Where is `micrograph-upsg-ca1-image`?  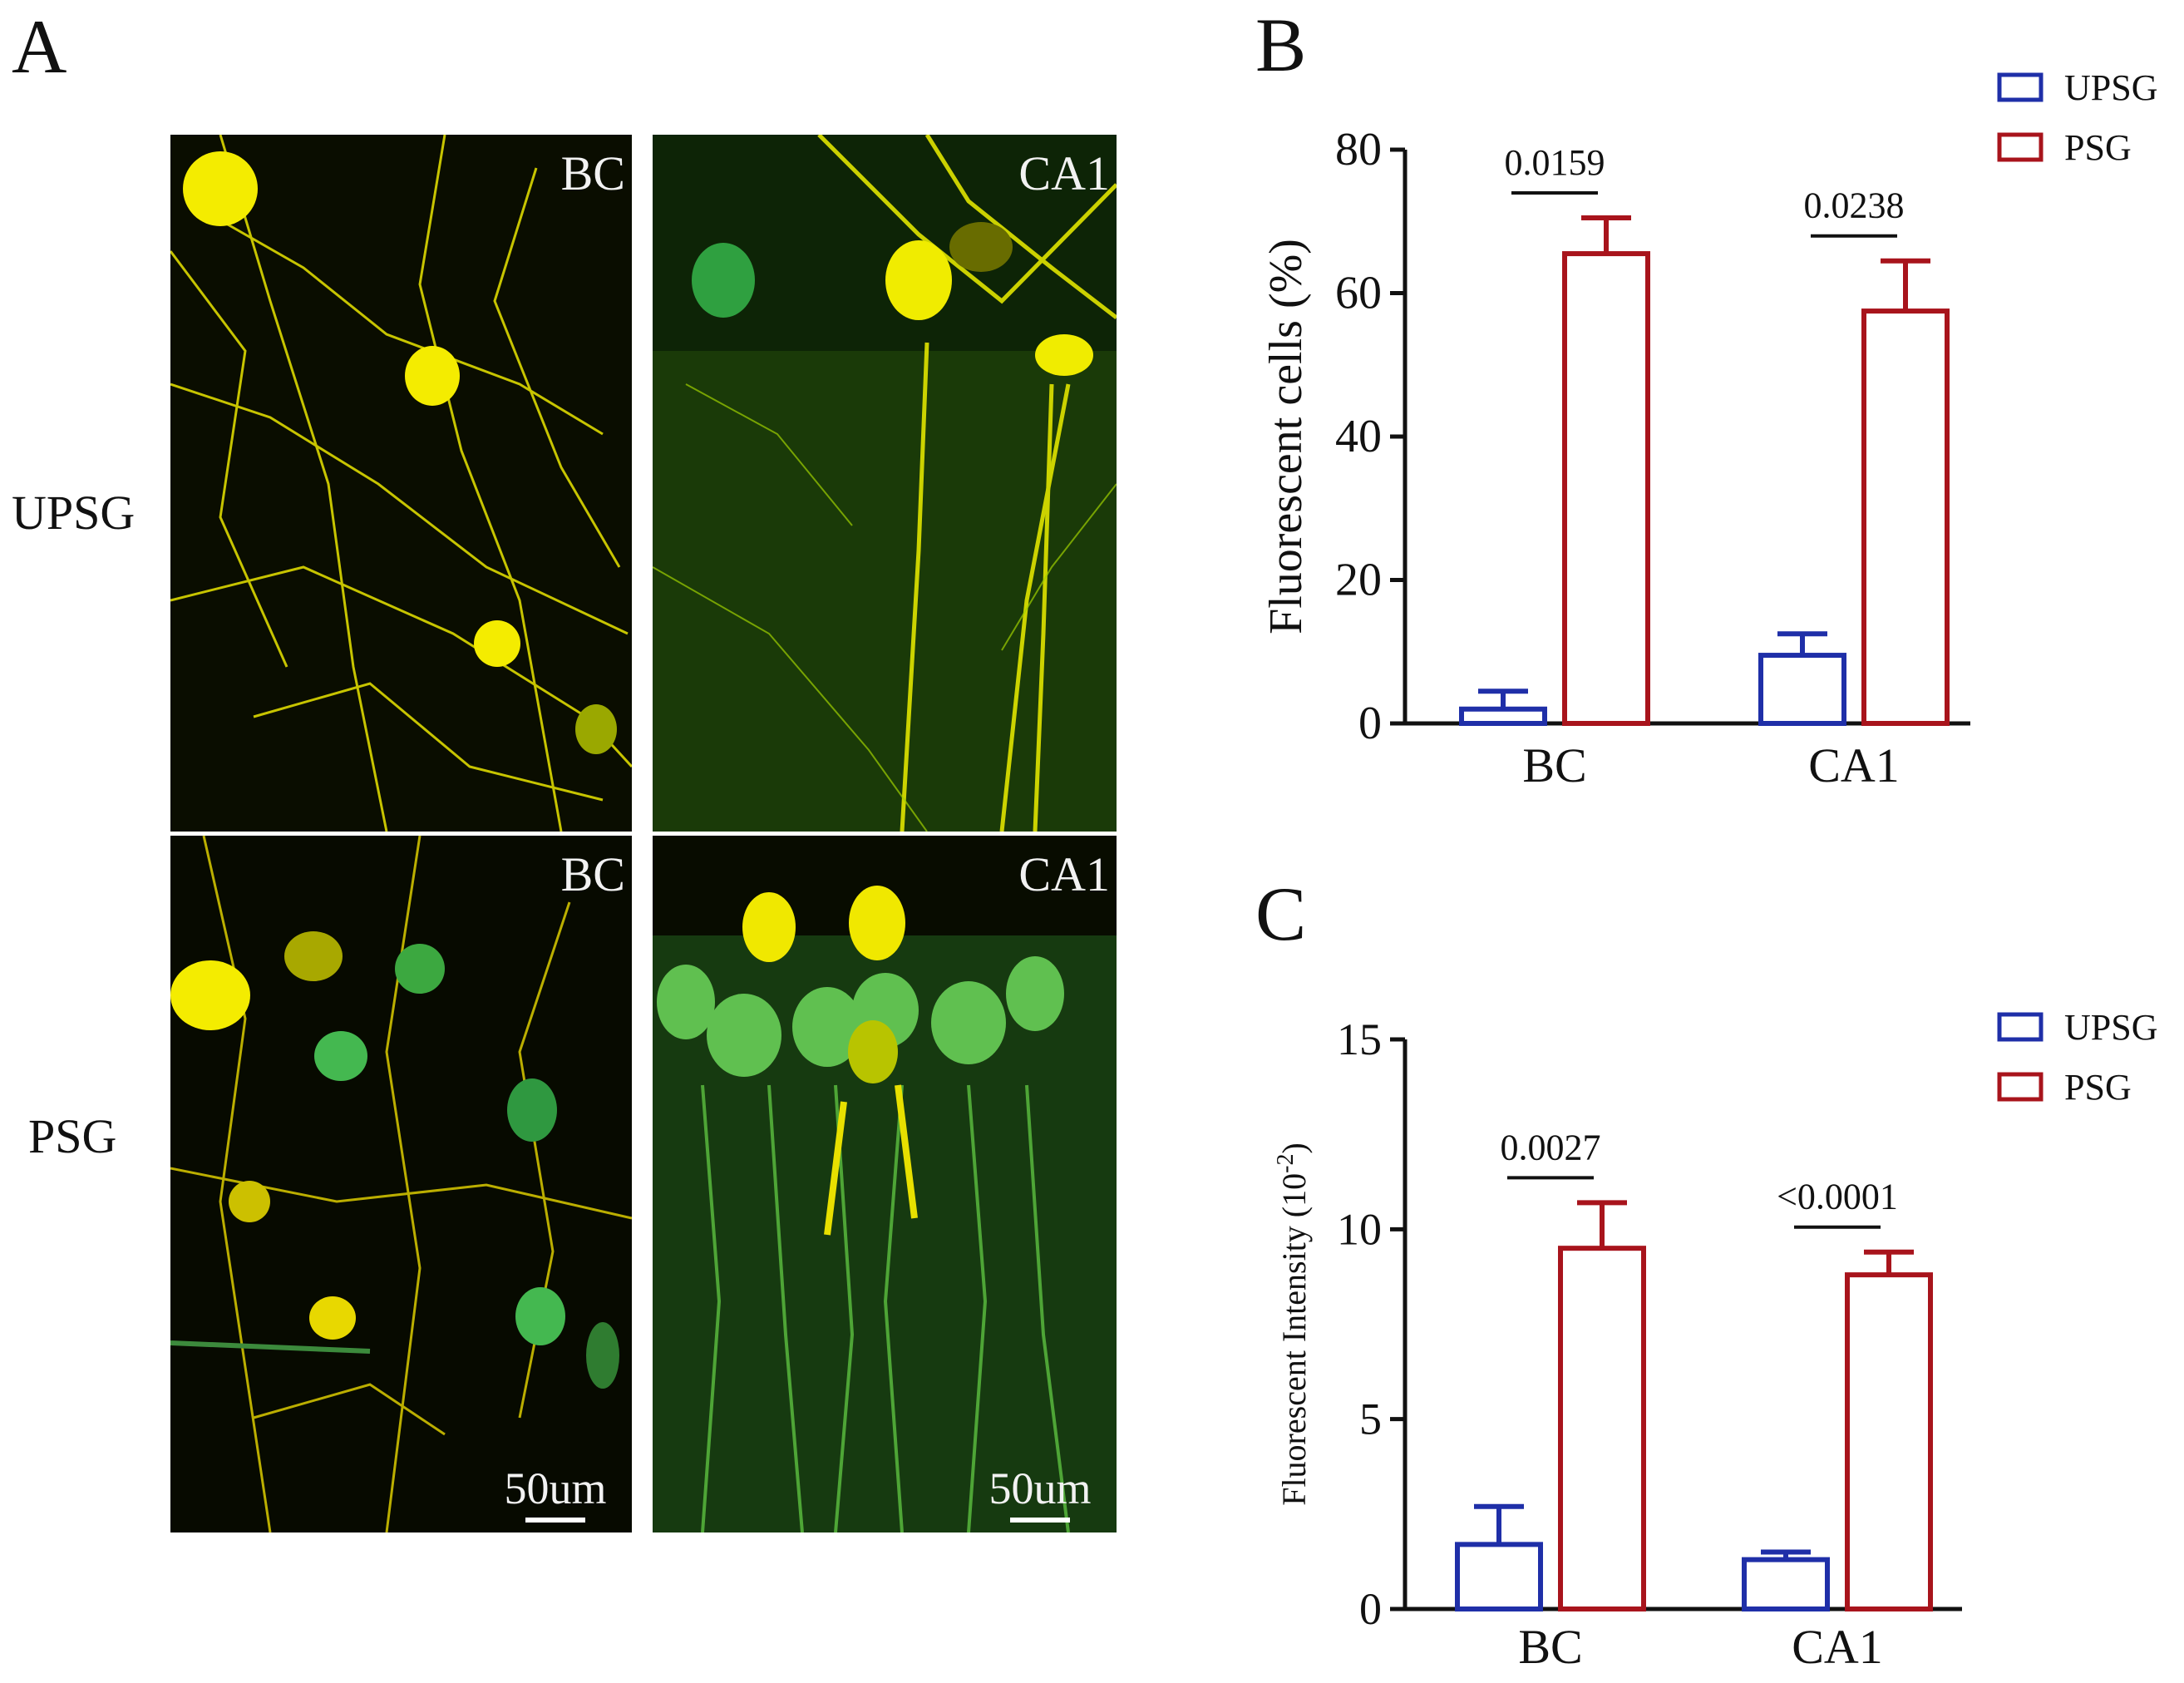 micrograph-upsg-ca1-image is located at coordinates (885, 483).